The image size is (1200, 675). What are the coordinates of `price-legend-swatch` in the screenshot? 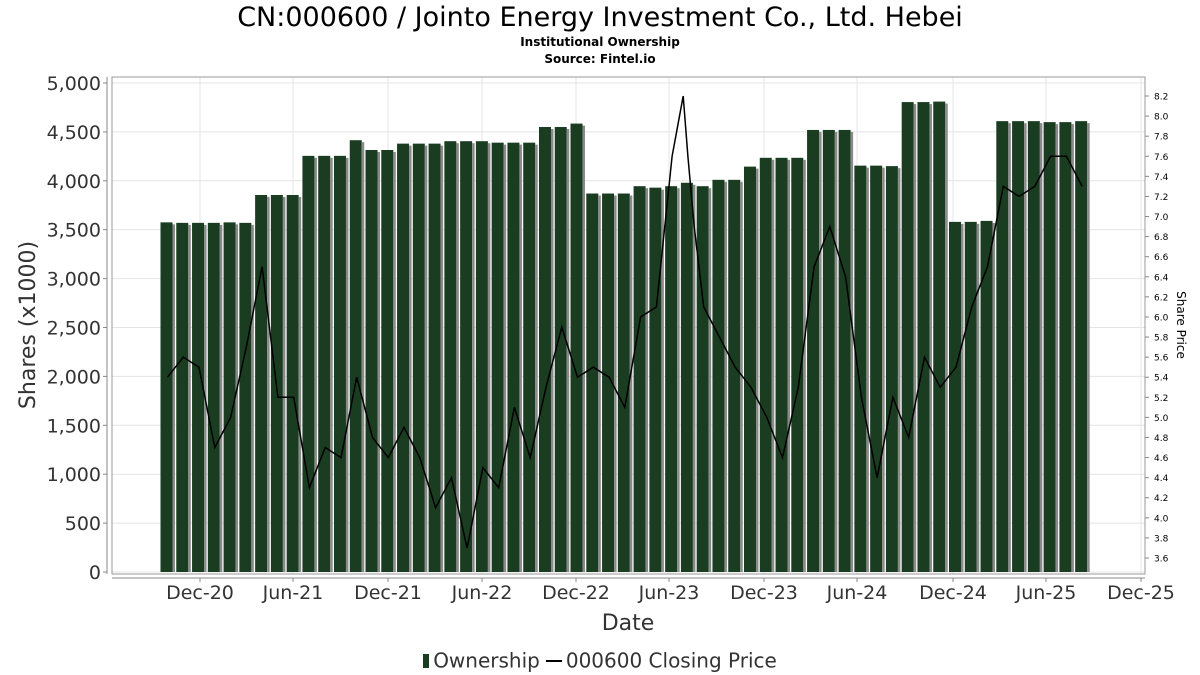 It's located at (553, 660).